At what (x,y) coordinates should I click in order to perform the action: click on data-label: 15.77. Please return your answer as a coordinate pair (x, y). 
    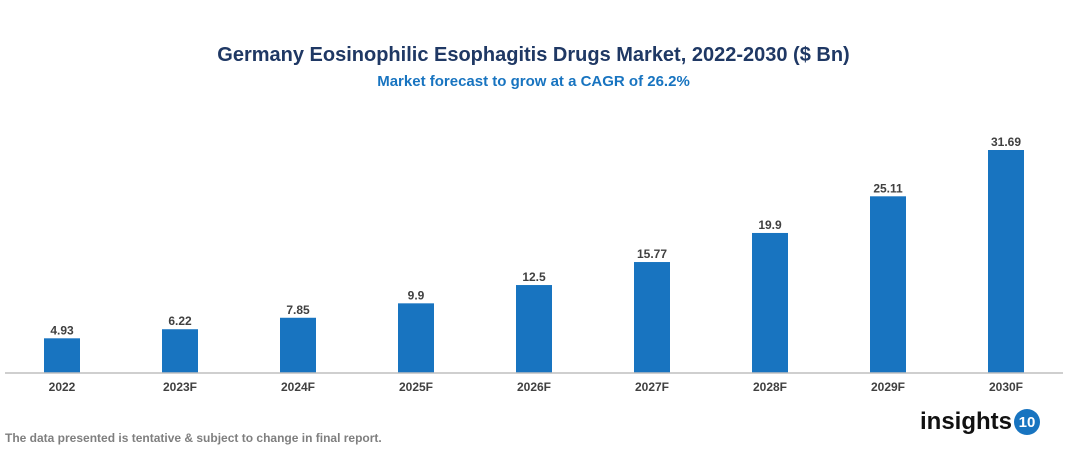
    Looking at the image, I should click on (652, 254).